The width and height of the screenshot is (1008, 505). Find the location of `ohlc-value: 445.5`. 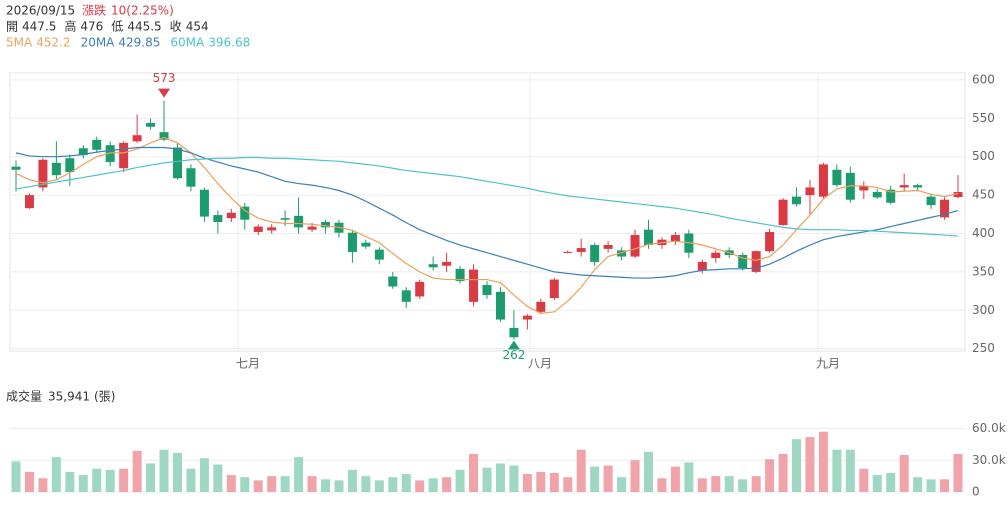

ohlc-value: 445.5 is located at coordinates (144, 27).